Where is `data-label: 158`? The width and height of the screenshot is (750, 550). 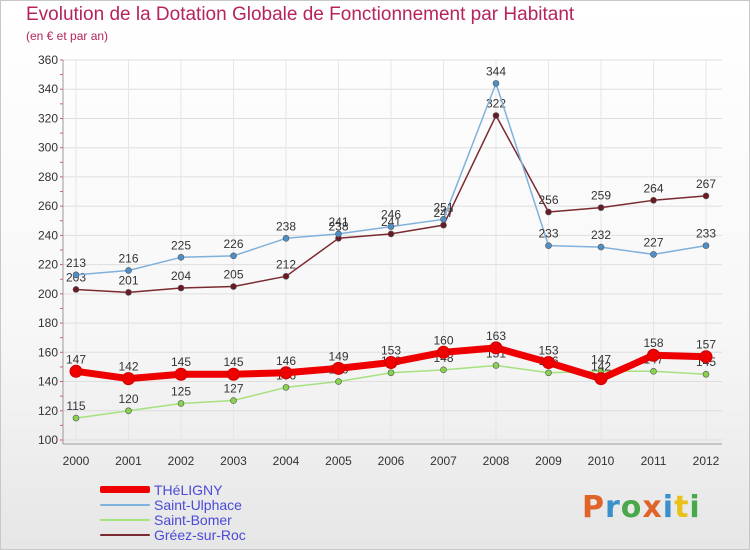
data-label: 158 is located at coordinates (653, 343).